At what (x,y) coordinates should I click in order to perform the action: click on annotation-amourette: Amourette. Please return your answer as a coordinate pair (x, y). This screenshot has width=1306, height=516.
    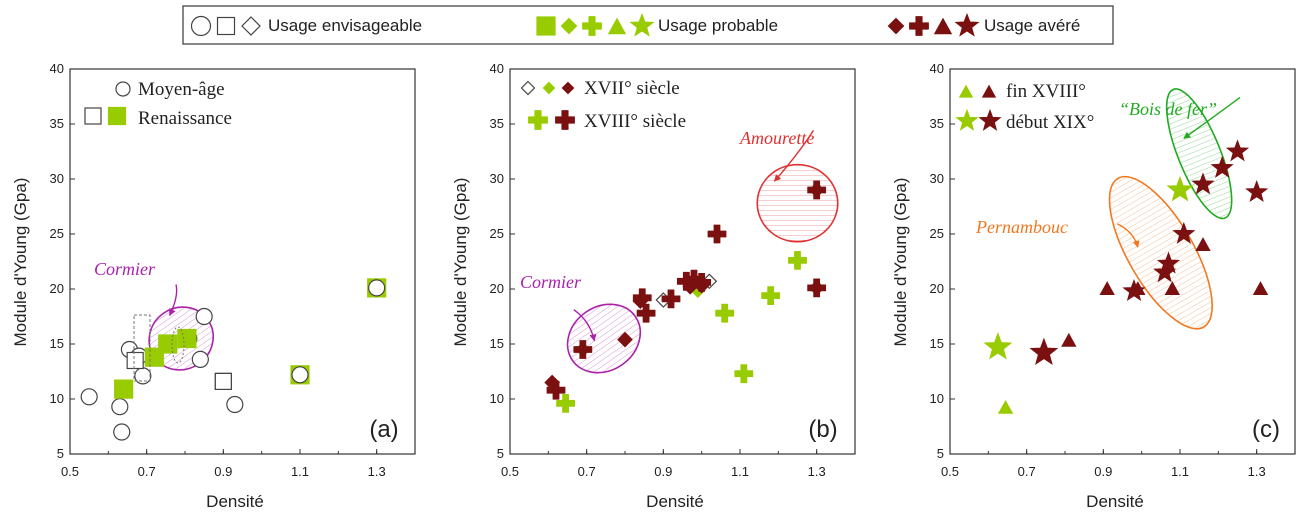
    Looking at the image, I should click on (776, 138).